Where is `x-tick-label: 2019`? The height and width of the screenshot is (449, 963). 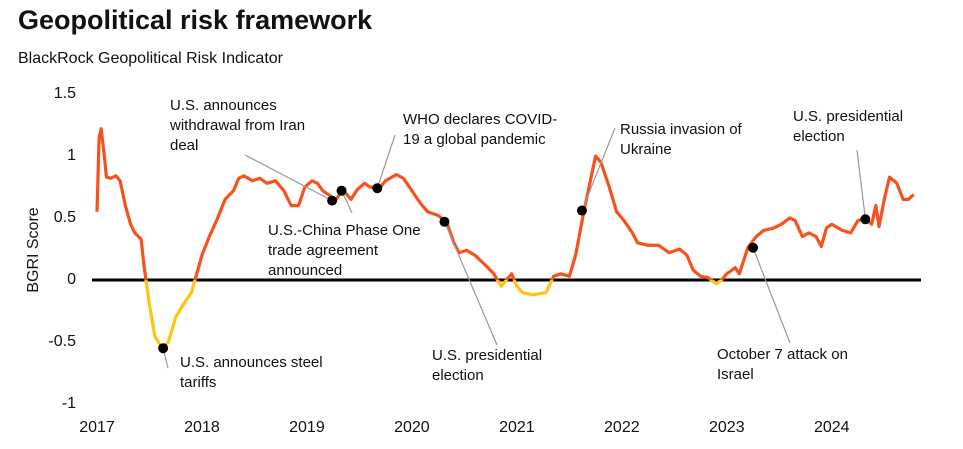
x-tick-label: 2019 is located at coordinates (307, 427).